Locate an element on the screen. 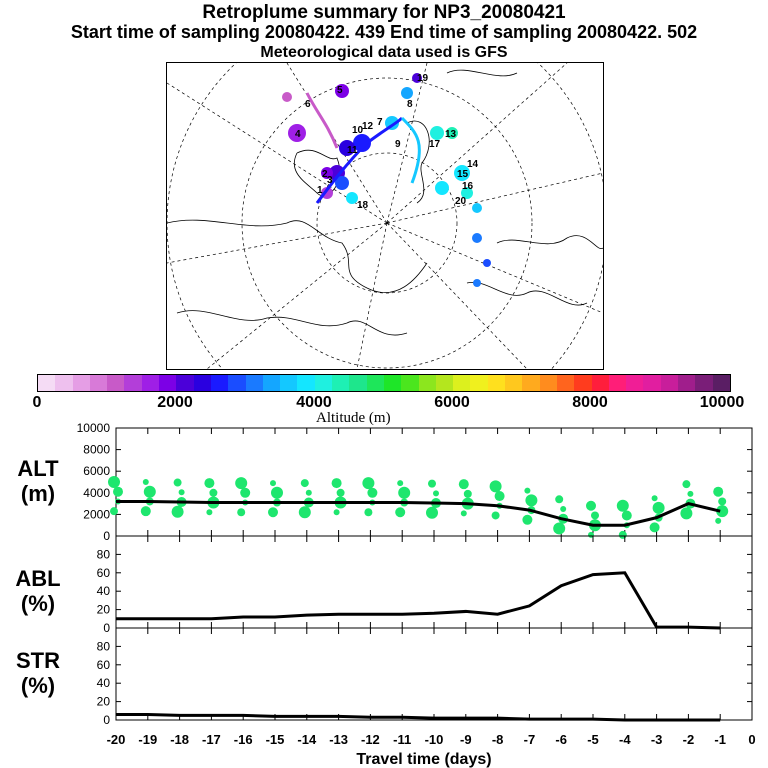 This screenshot has width=768, height=768. x-tick-label: -13 is located at coordinates (338, 739).